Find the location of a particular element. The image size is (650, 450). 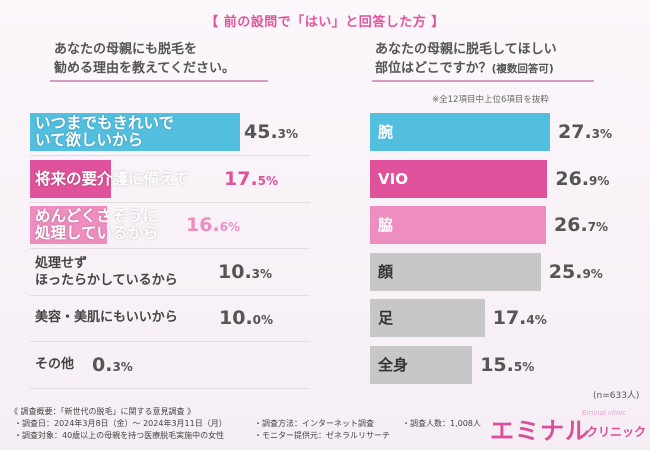

right-bar-label-5: 全身 is located at coordinates (393, 364).